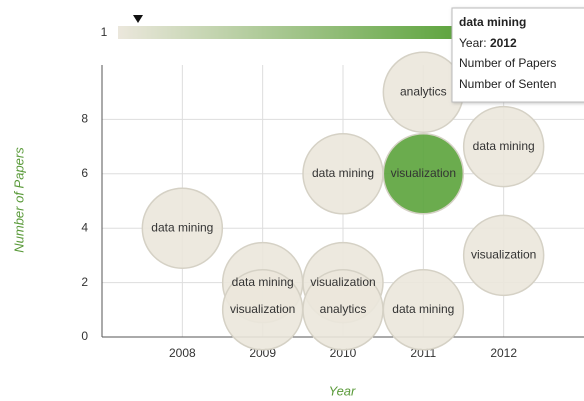  What do you see at coordinates (84, 119) in the screenshot?
I see `y-tick-label: 8` at bounding box center [84, 119].